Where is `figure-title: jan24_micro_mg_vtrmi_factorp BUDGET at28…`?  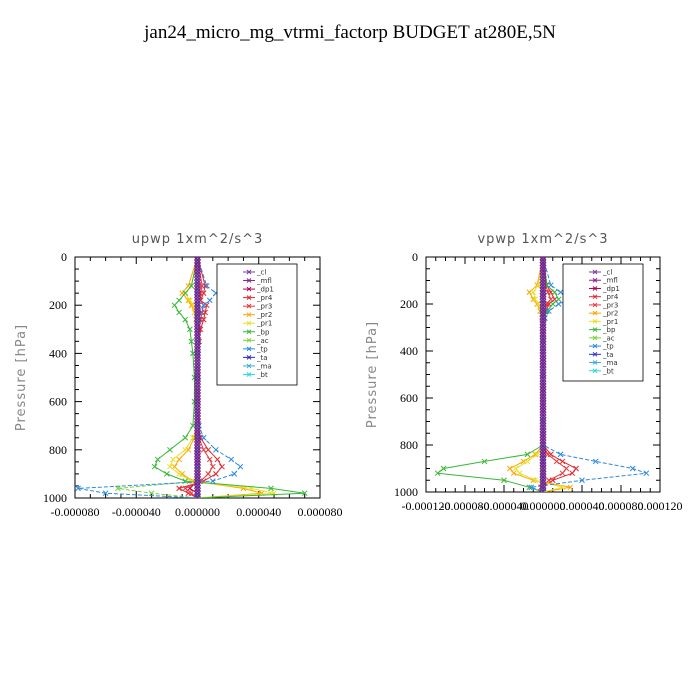 figure-title: jan24_micro_mg_vtrmi_factorp BUDGET at28… is located at coordinates (350, 32).